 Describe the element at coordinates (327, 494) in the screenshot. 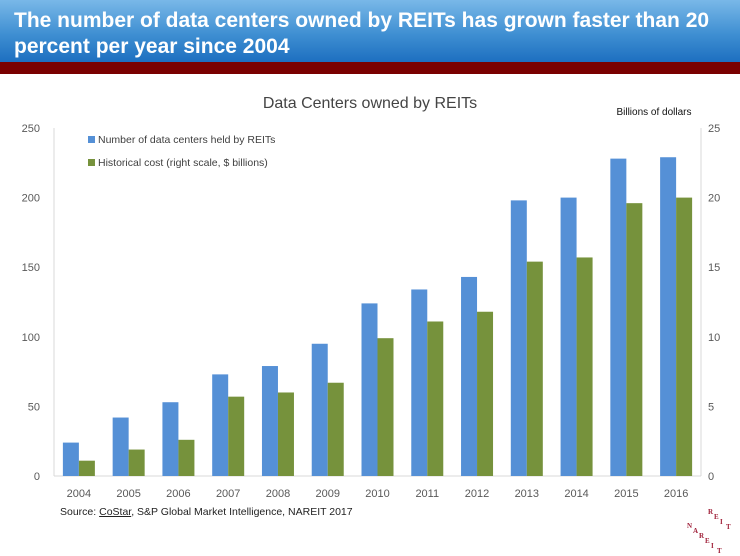

I see `x-tick-label: 2009` at that location.